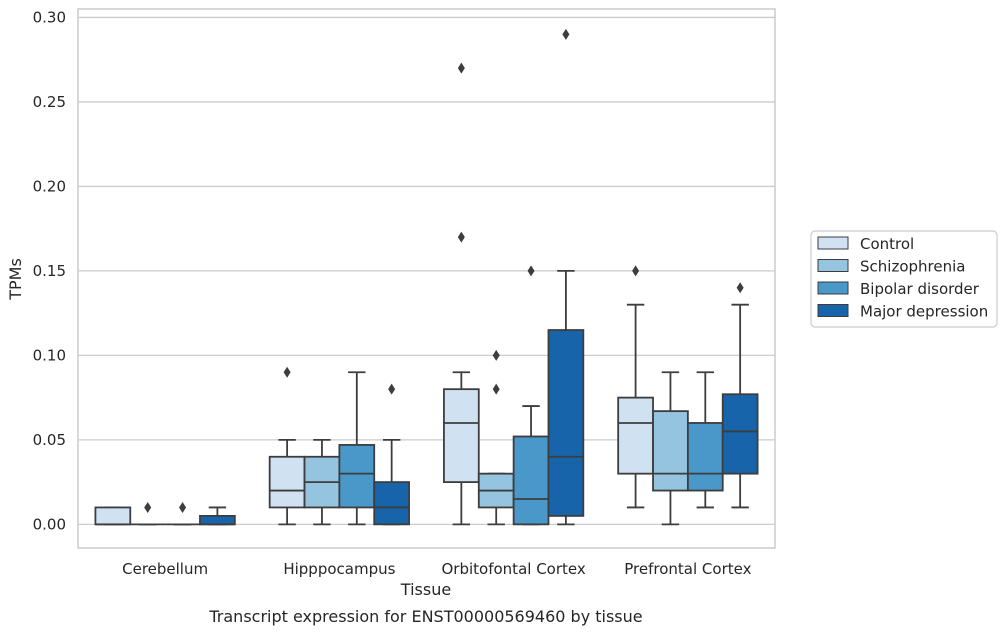 This screenshot has width=1007, height=634. I want to click on y-tick-label: 0.00, so click(49, 524).